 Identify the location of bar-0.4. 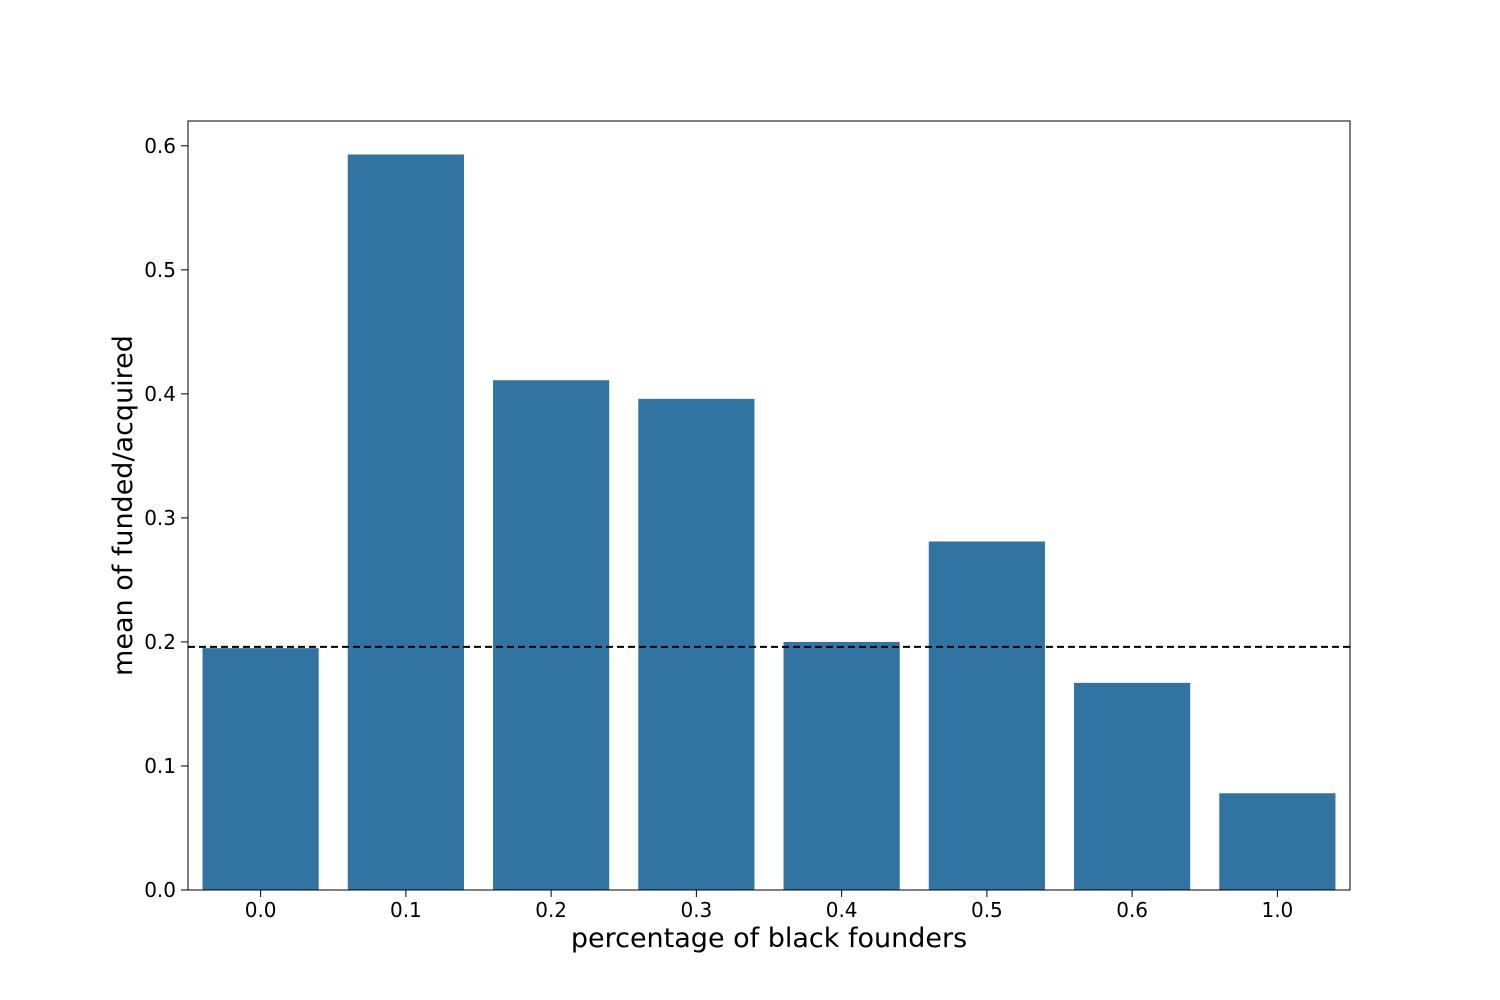
(841, 765).